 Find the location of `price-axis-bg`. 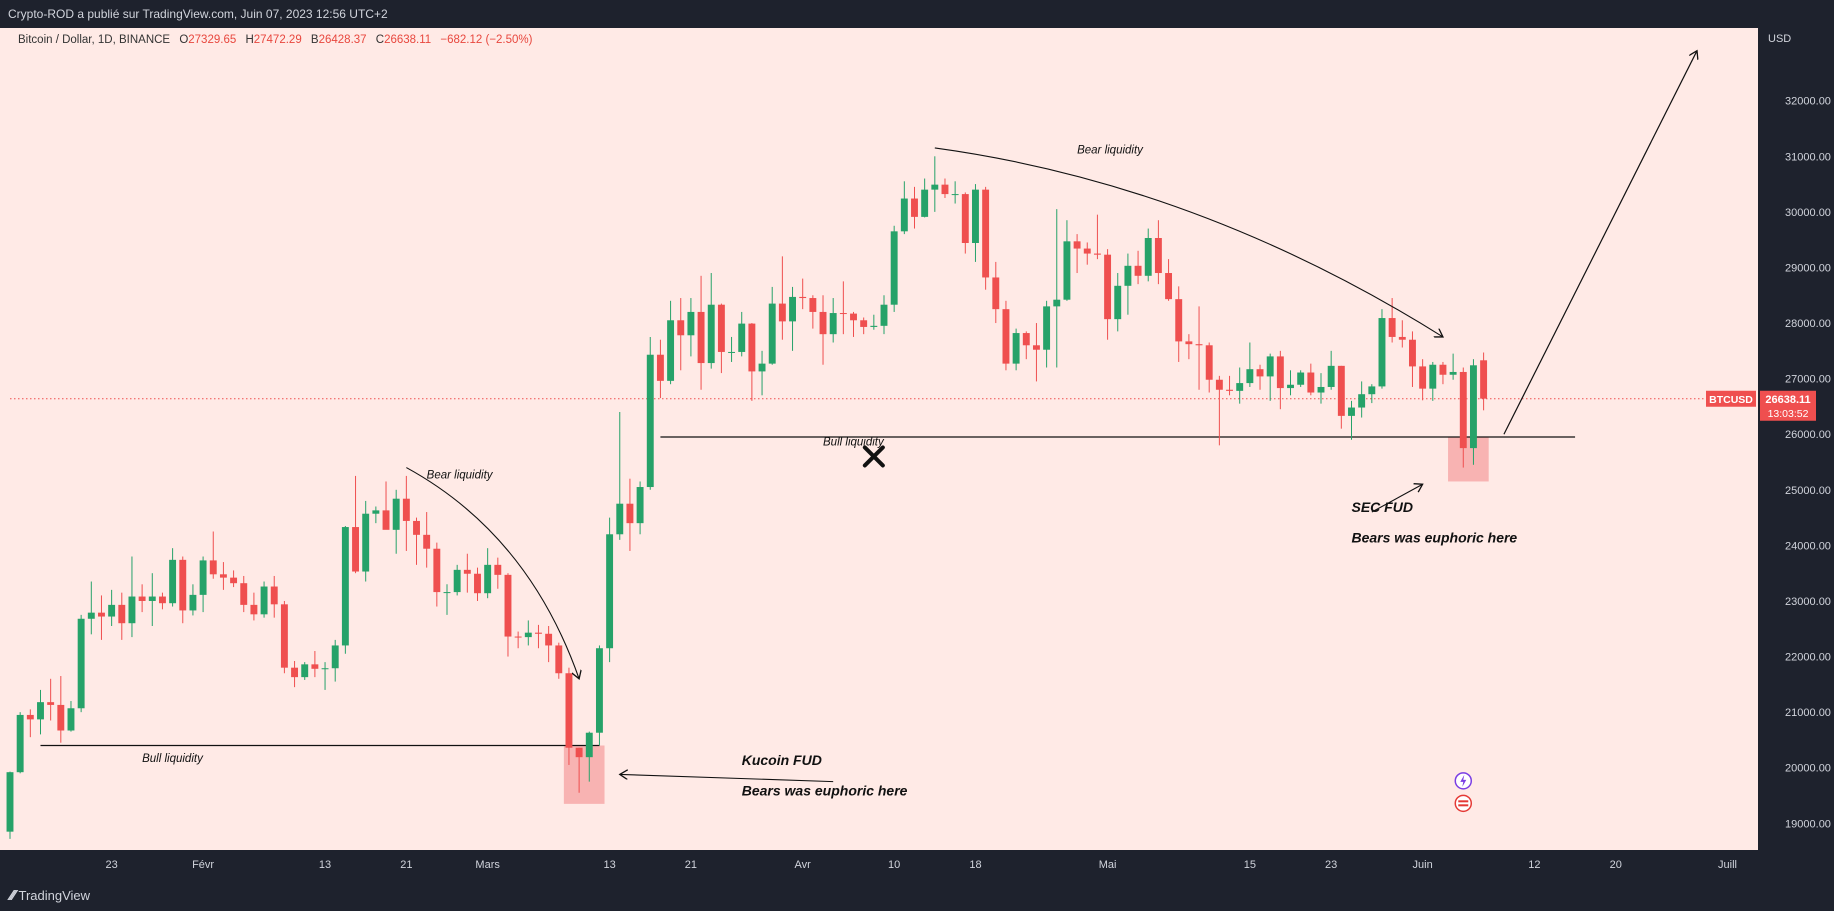

price-axis-bg is located at coordinates (1796, 454).